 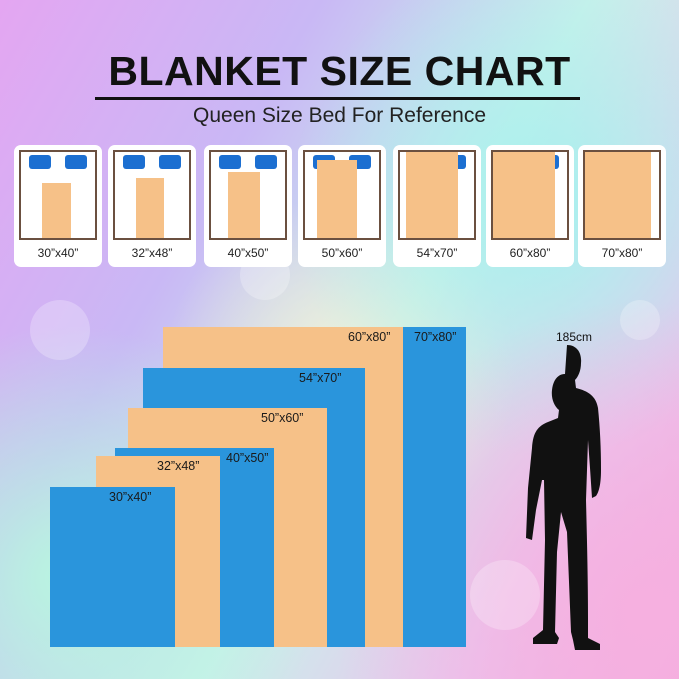 I want to click on size-card: 40”x50”, so click(x=248, y=206).